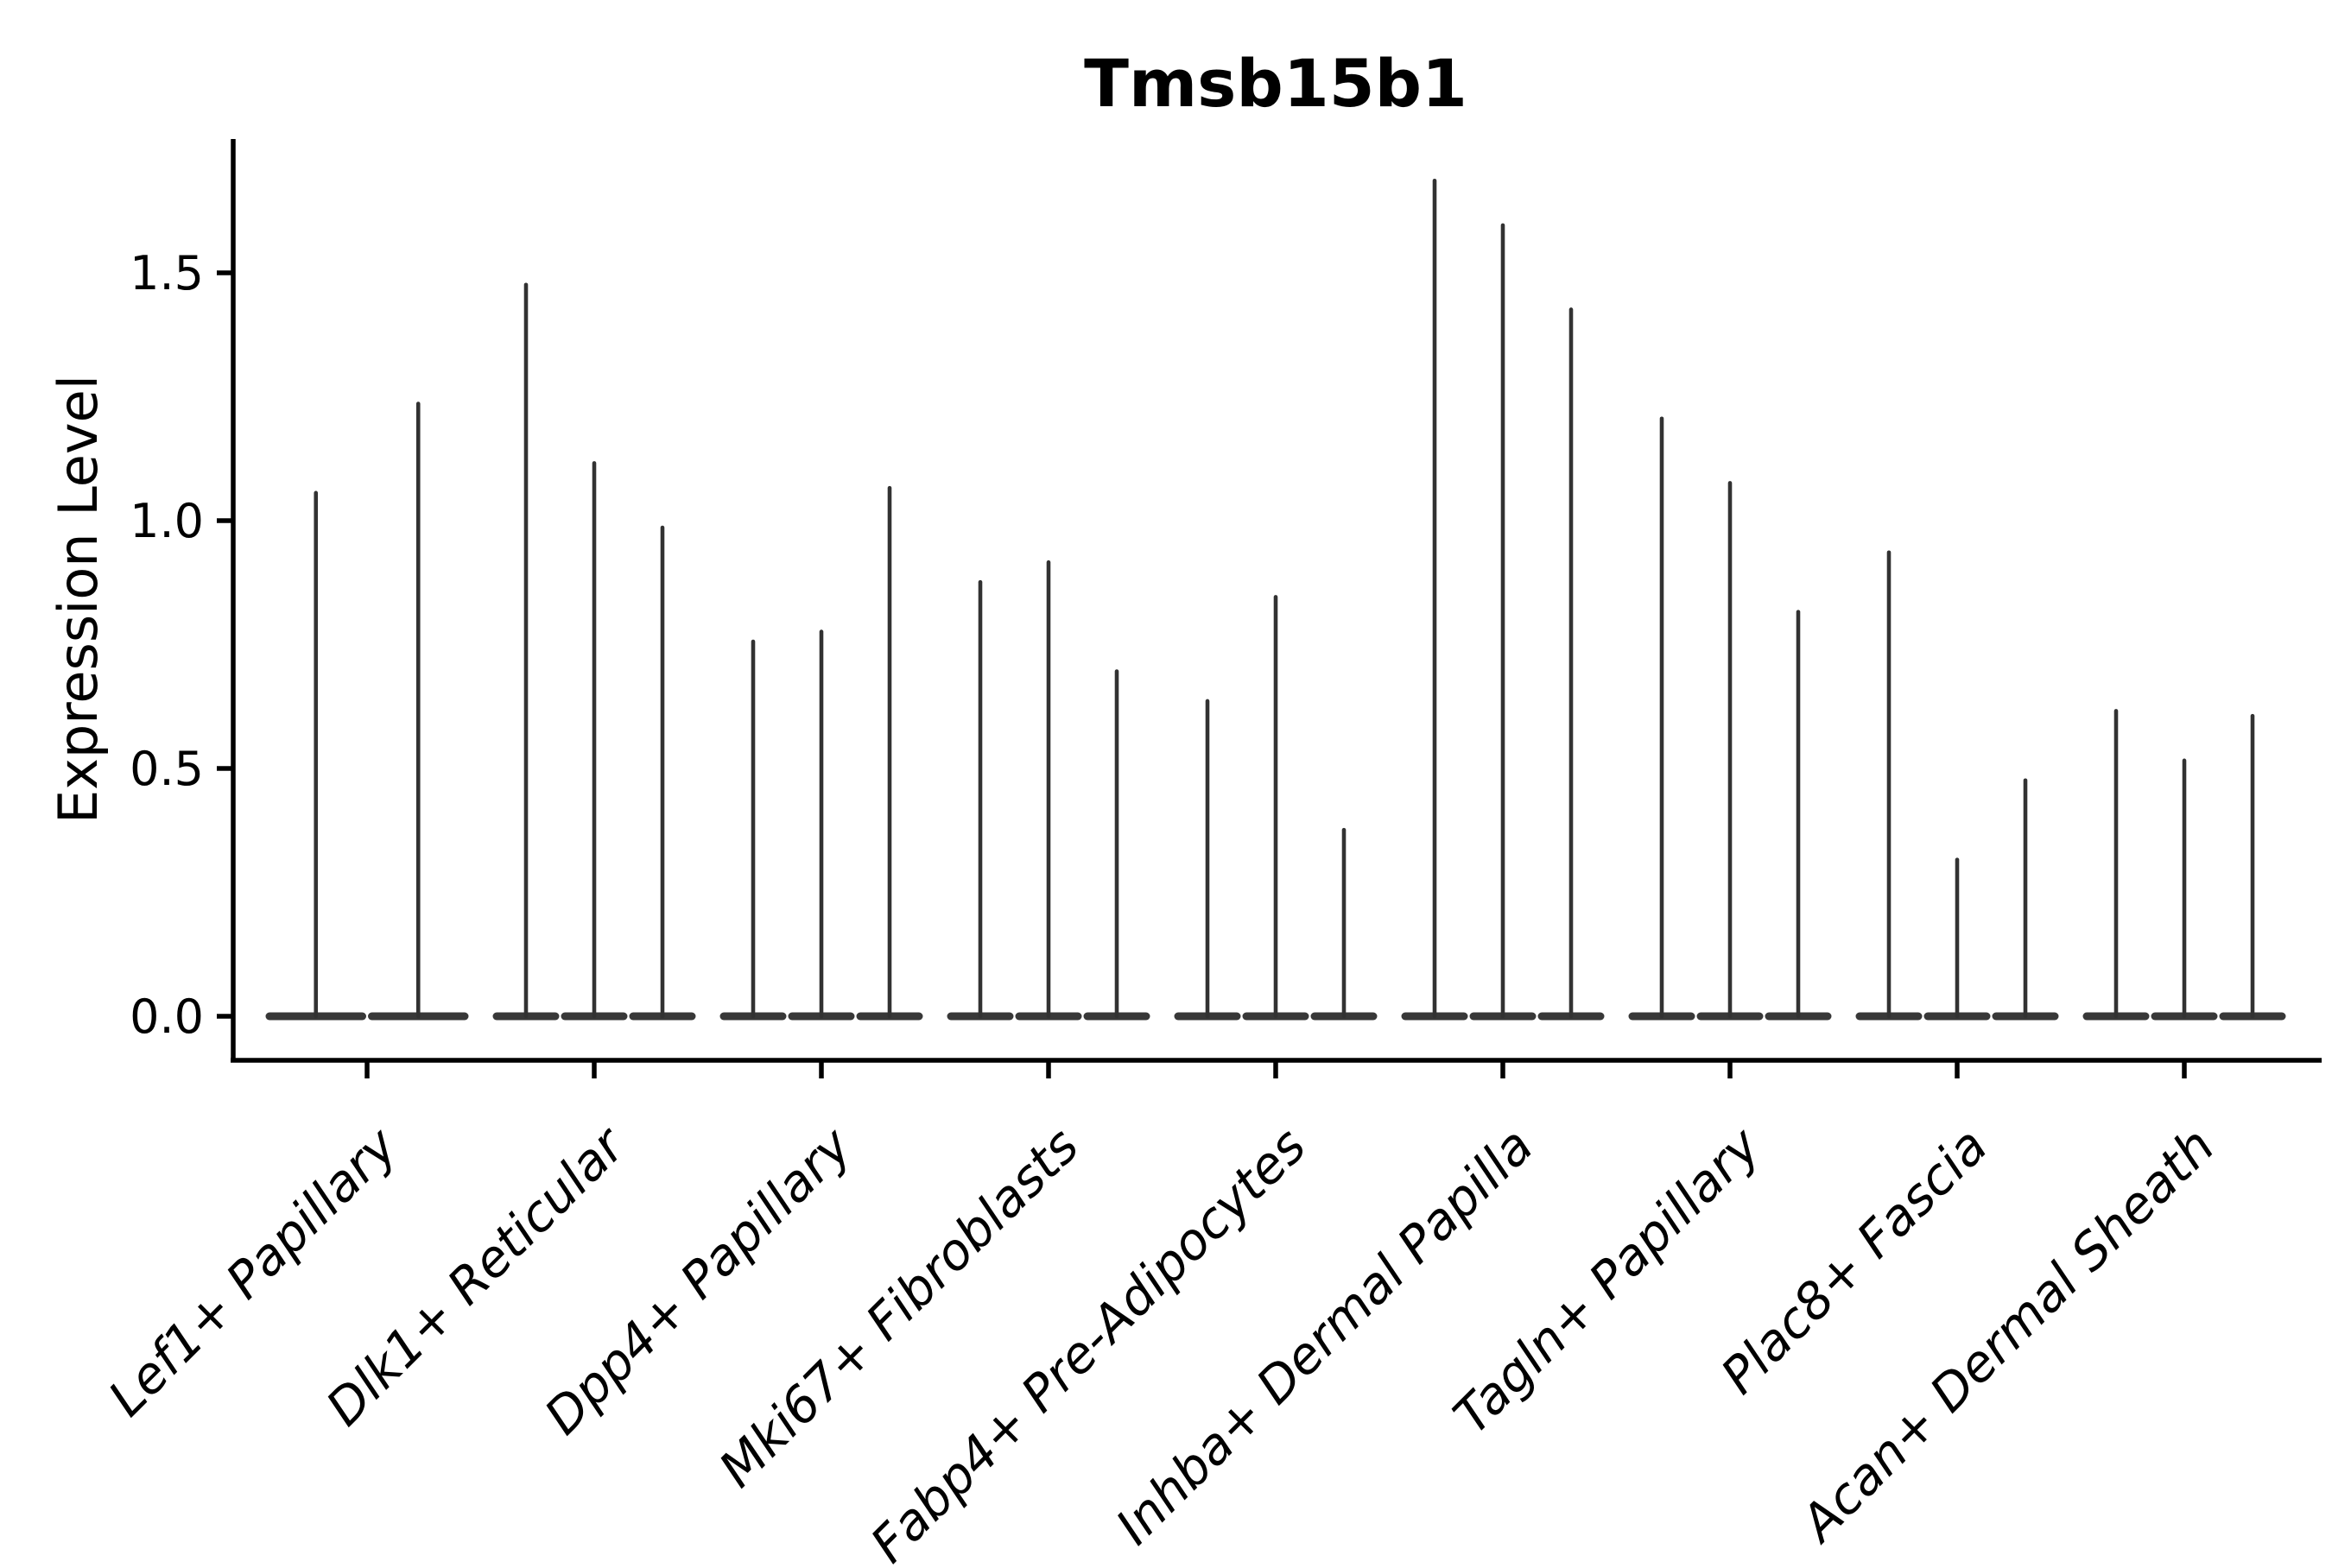  Describe the element at coordinates (79, 599) in the screenshot. I see `y-axis-label: Expression Level` at that location.